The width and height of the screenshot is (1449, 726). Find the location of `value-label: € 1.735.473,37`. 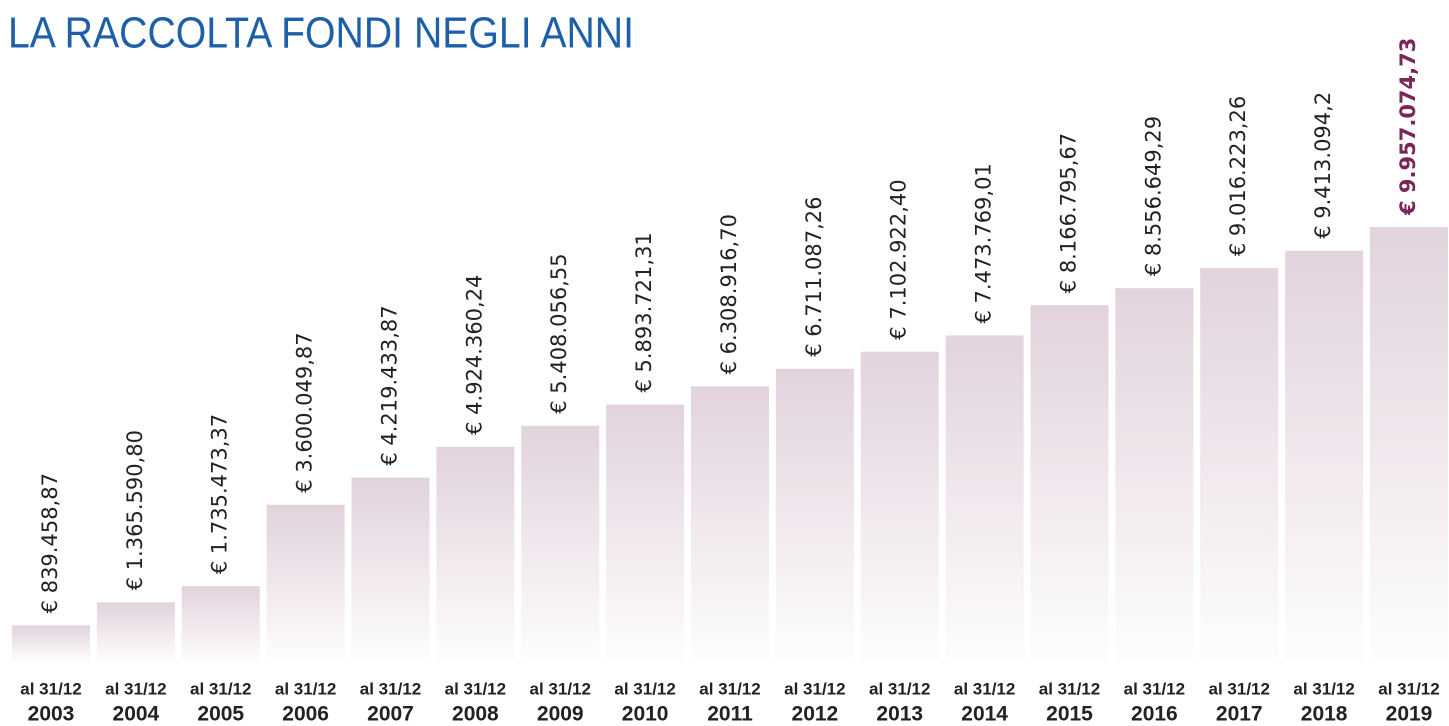

value-label: € 1.735.473,37 is located at coordinates (220, 494).